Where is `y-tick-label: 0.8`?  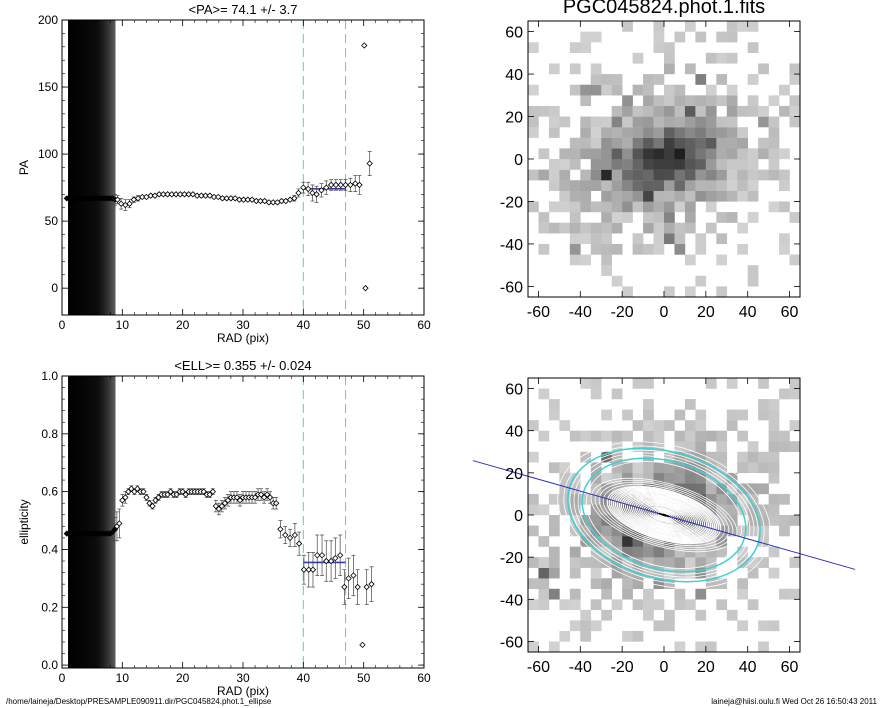 y-tick-label: 0.8 is located at coordinates (49, 434).